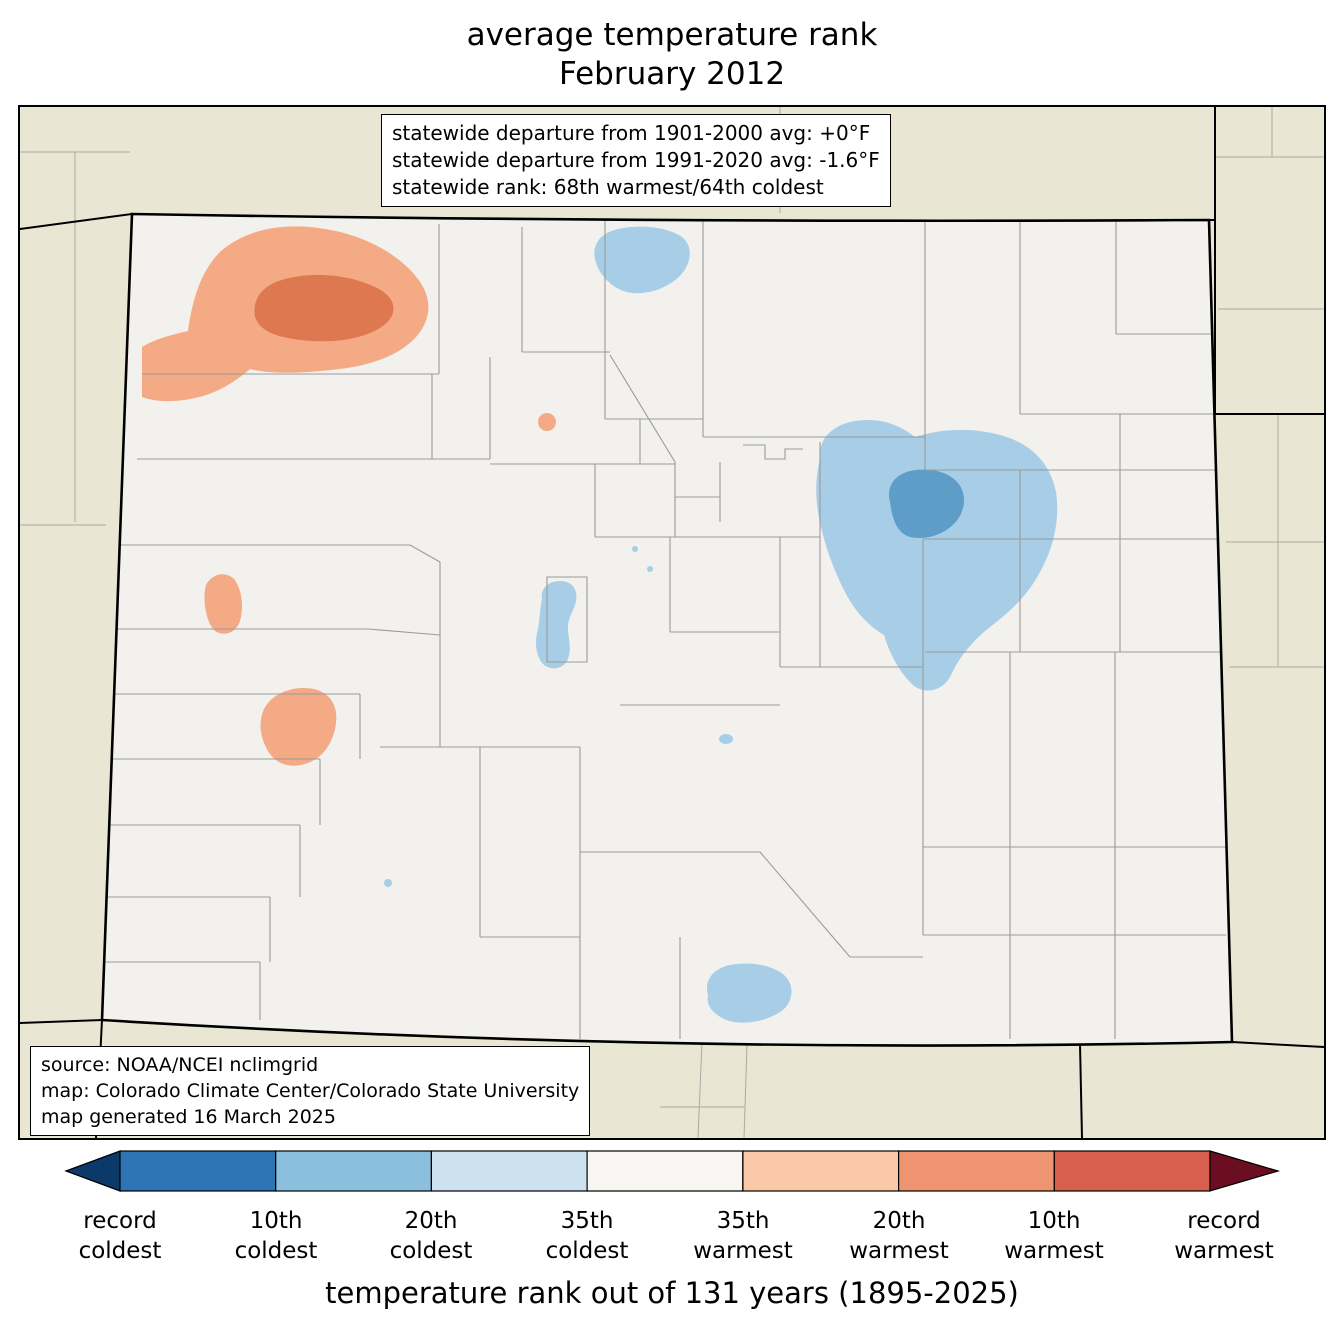 The height and width of the screenshot is (1337, 1344). Describe the element at coordinates (354, 1171) in the screenshot. I see `colorbar-segment-20th-coldest` at that location.